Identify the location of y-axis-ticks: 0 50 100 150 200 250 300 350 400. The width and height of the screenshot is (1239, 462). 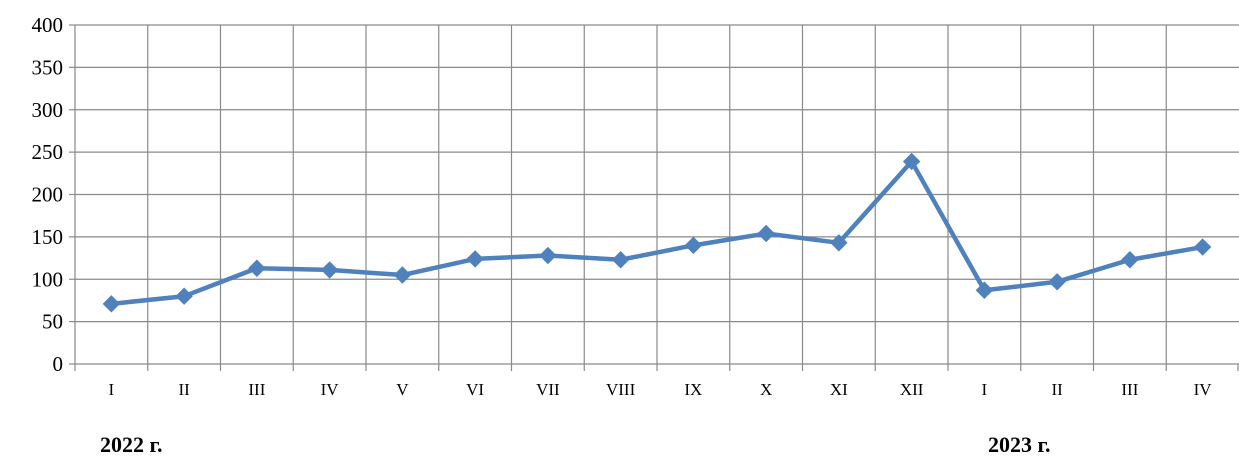
(48, 194).